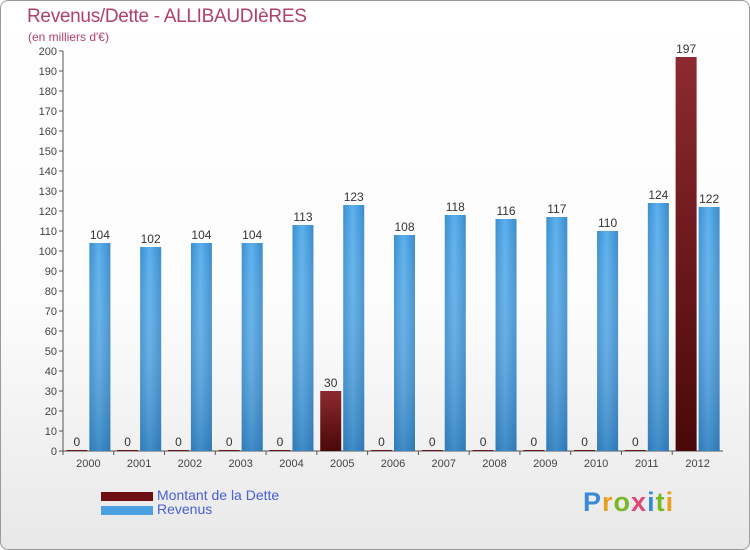 The height and width of the screenshot is (550, 750). What do you see at coordinates (51, 352) in the screenshot?
I see `y-tick-label: 50` at bounding box center [51, 352].